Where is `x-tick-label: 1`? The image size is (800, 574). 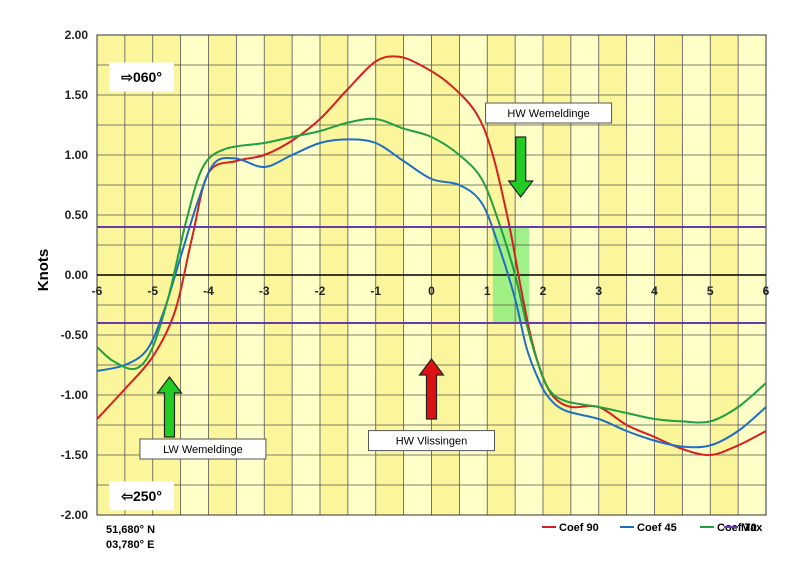 x-tick-label: 1 is located at coordinates (487, 291).